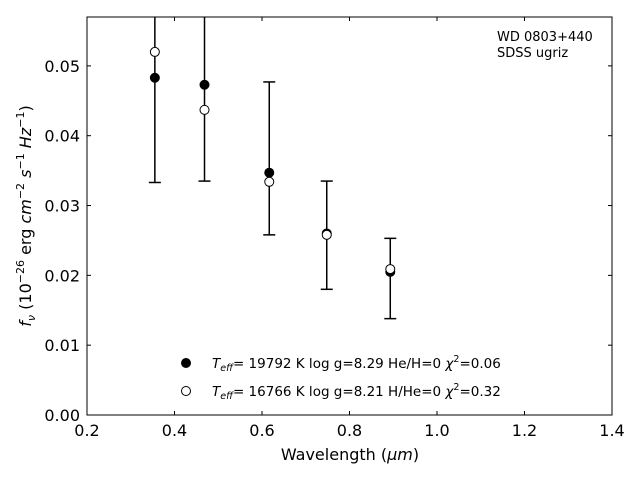  Describe the element at coordinates (356, 364) in the screenshot. I see `legend-label-filled: Teff= 19792 K log g=8.29 He/H=0 χ2=0.06` at that location.